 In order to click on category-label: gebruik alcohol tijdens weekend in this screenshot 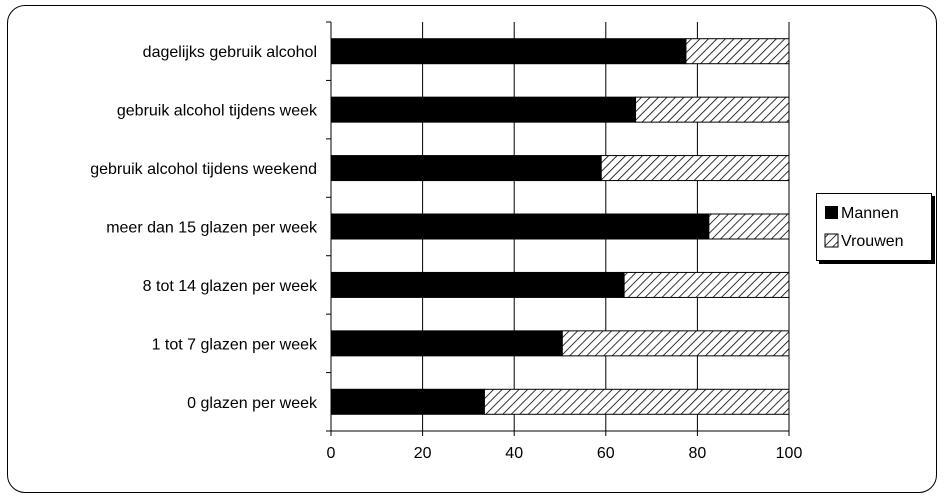, I will do `click(203, 169)`.